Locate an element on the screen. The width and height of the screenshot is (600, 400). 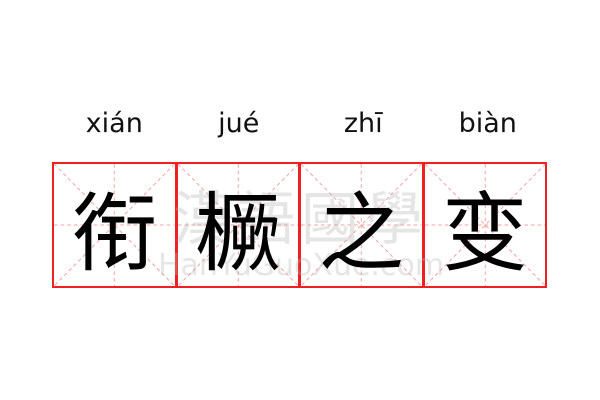
character-1: 衔 is located at coordinates (114, 233).